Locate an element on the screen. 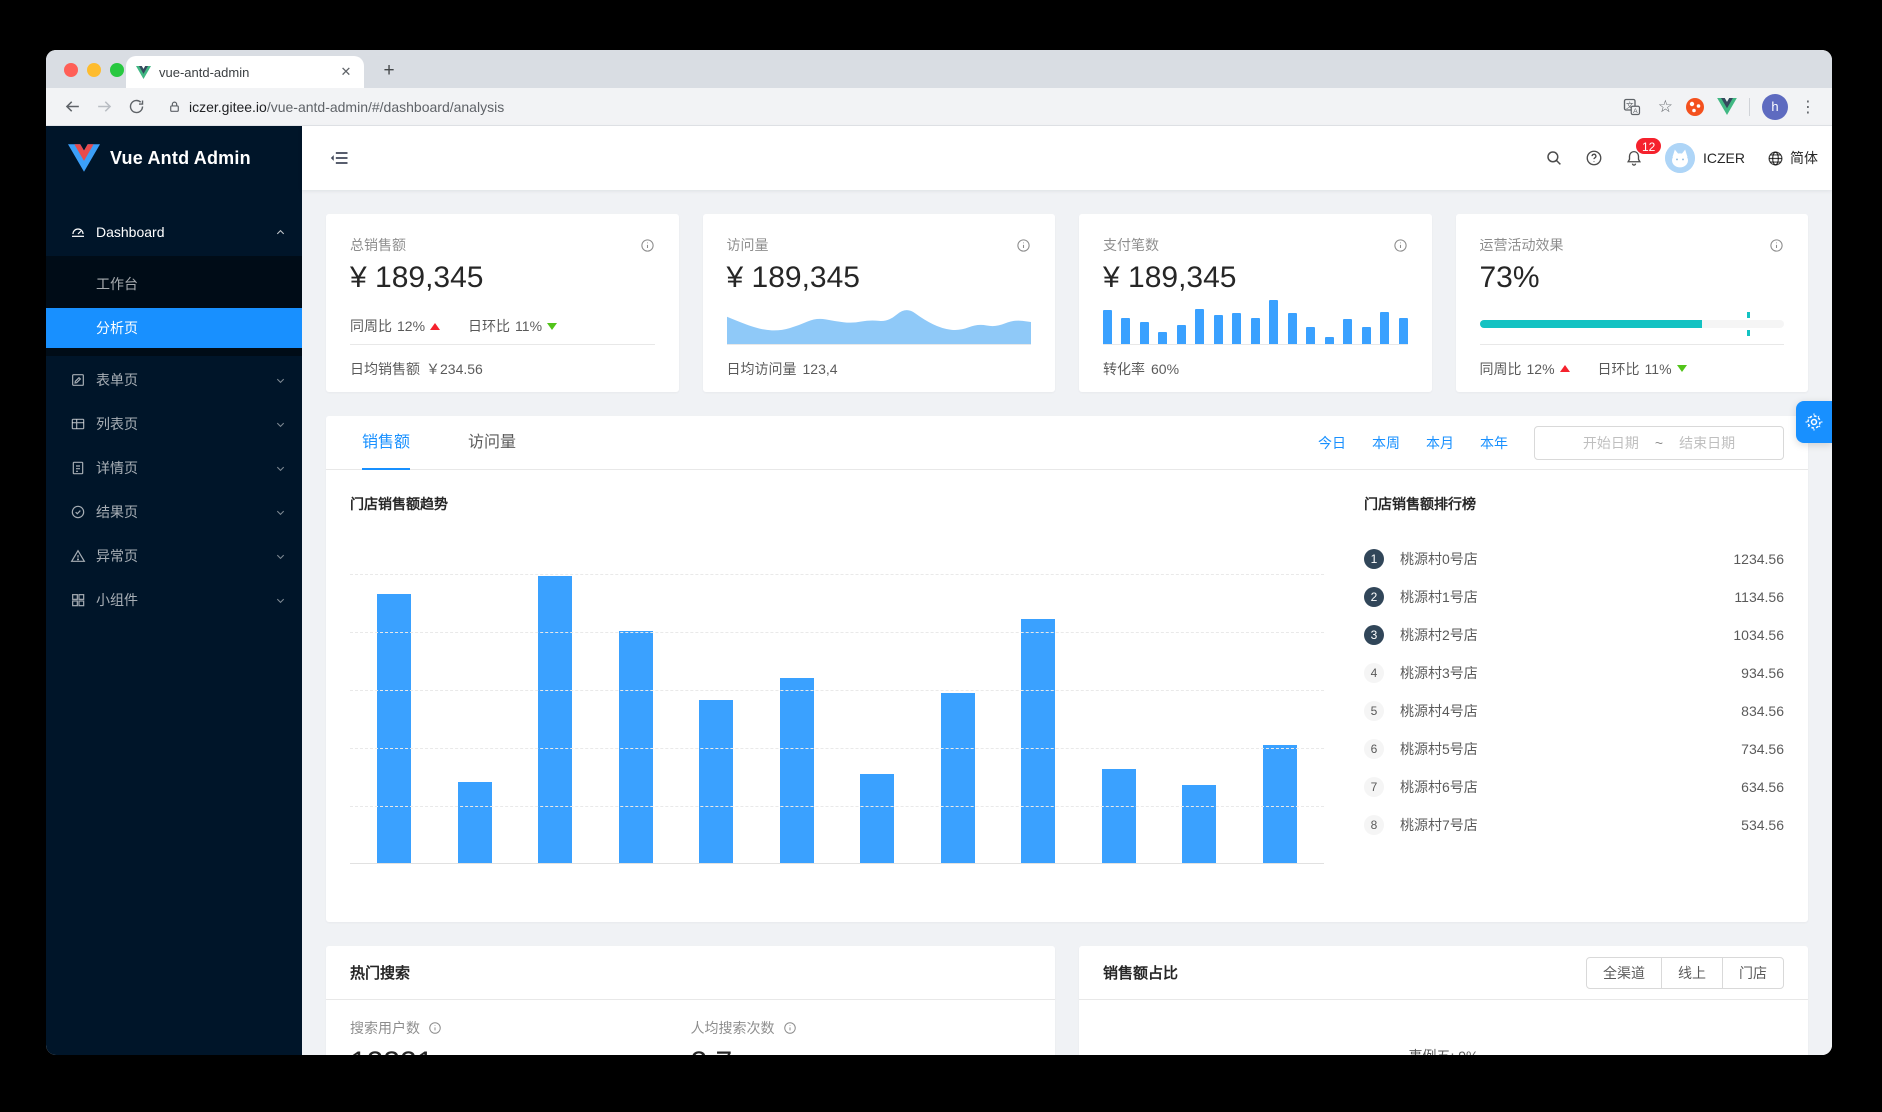 The width and height of the screenshot is (1882, 1112). menu-fold-icon is located at coordinates (340, 158).